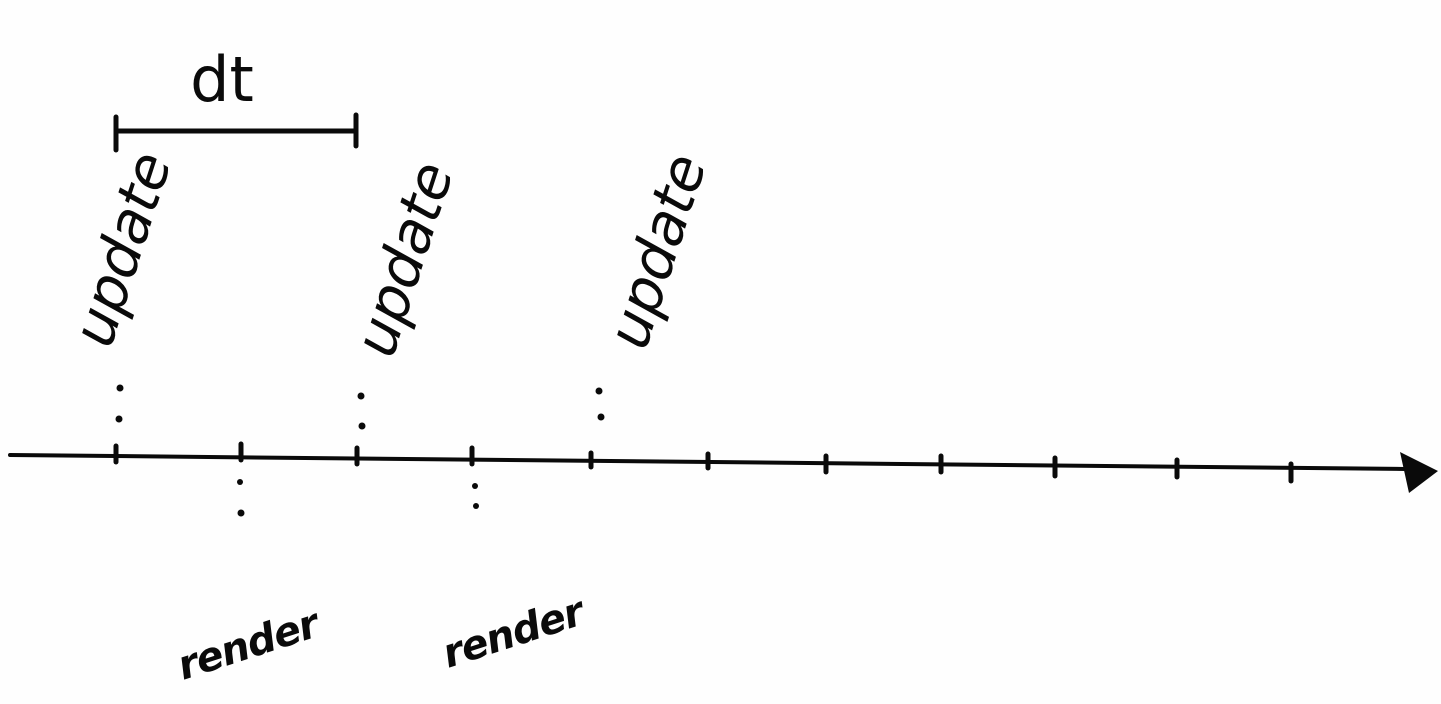 This screenshot has width=1441, height=704. I want to click on arrow-head-icon, so click(1419, 472).